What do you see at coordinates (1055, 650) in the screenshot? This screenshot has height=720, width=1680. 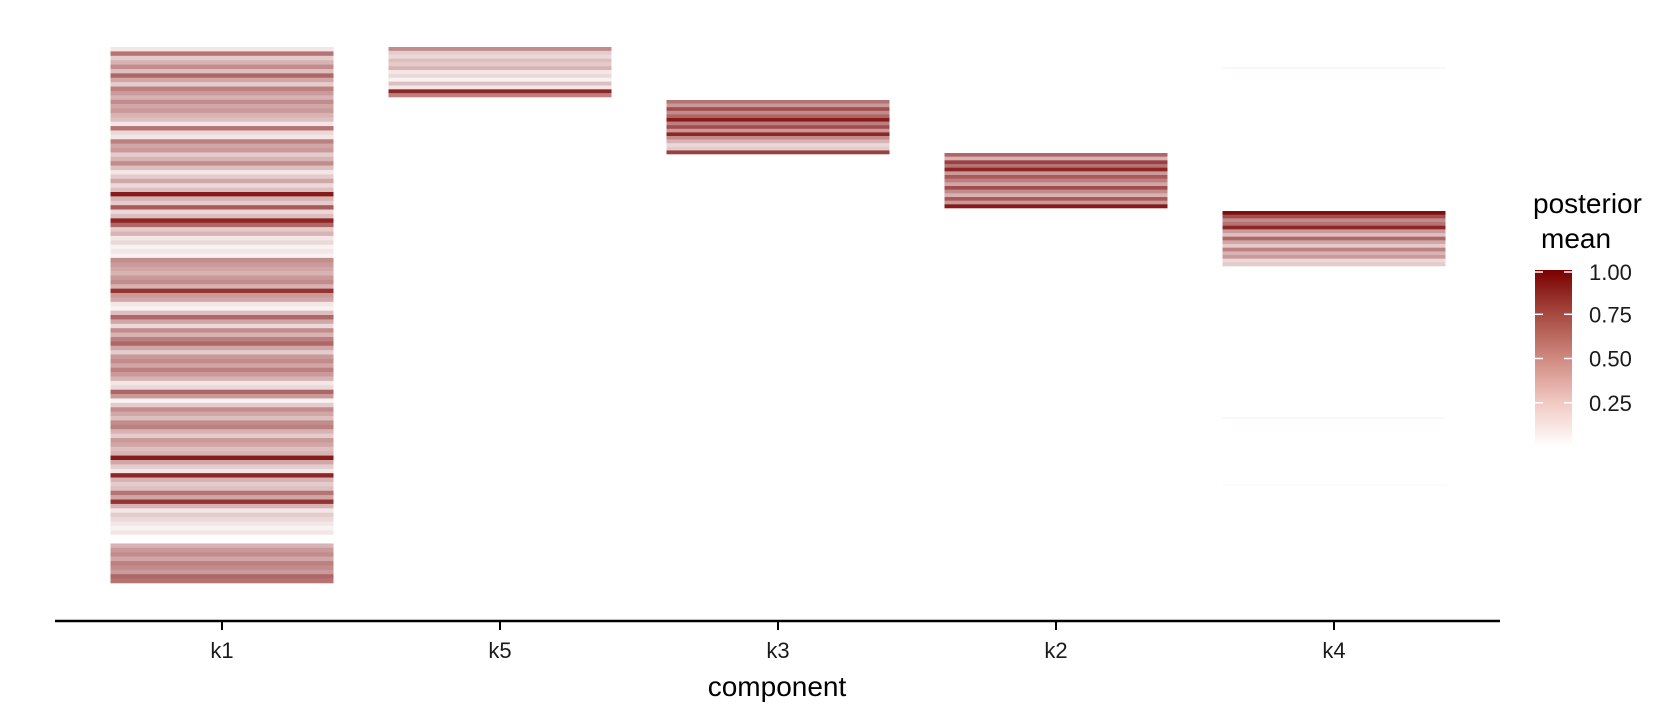 I see `x-tick-label-k2: k2` at bounding box center [1055, 650].